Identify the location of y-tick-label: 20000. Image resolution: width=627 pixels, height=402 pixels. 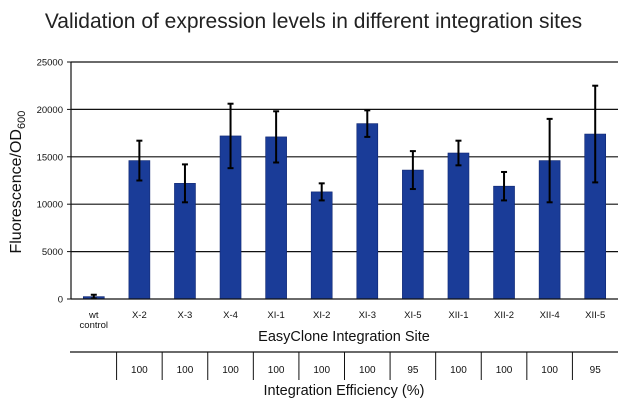
(50, 110).